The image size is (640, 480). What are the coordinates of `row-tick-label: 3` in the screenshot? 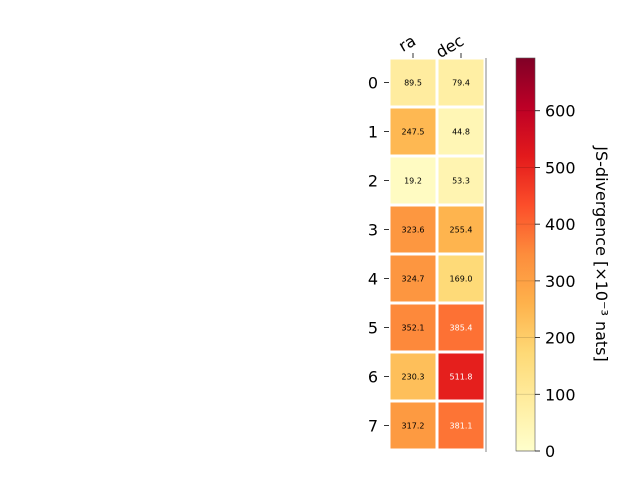 It's located at (373, 230).